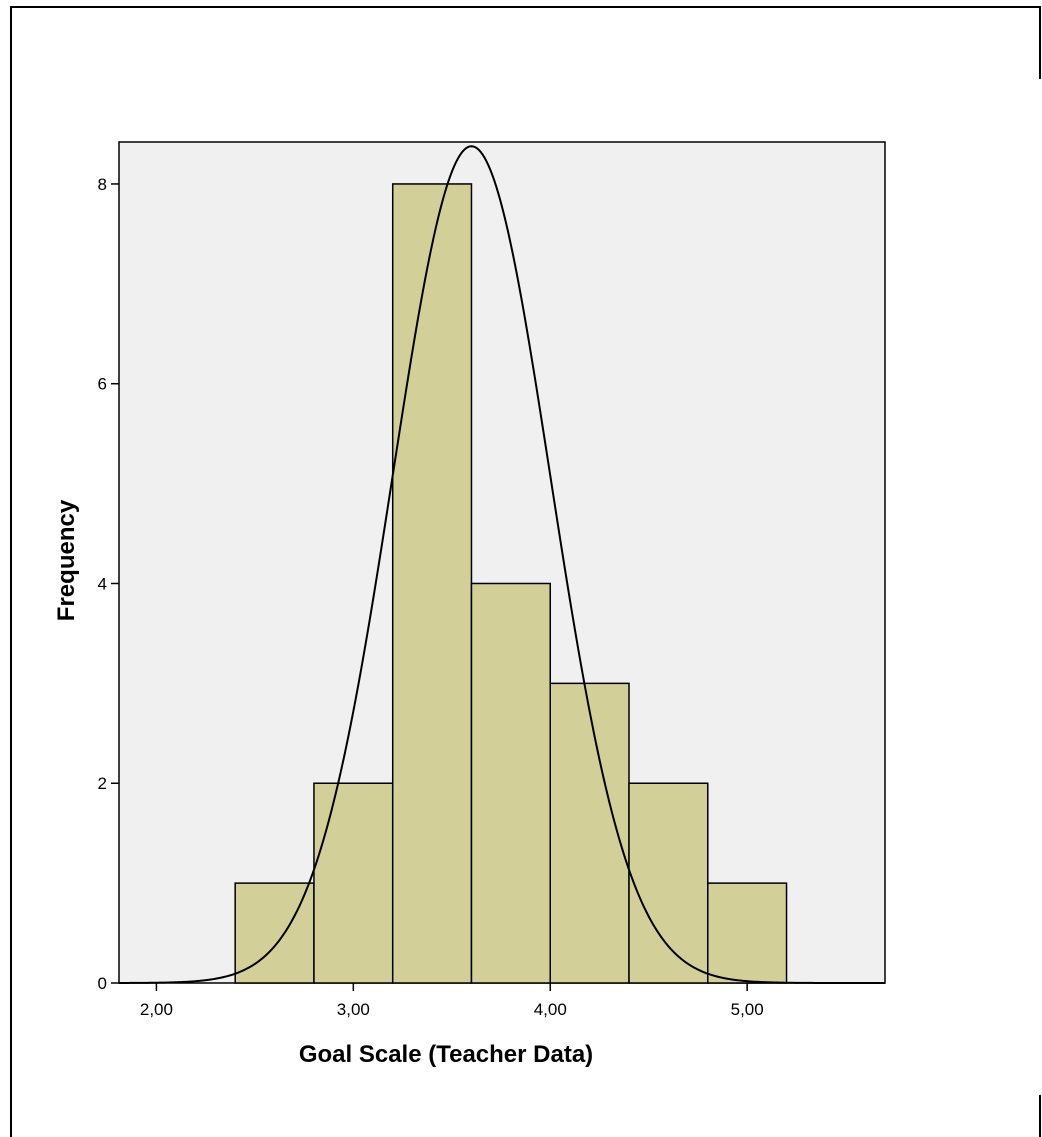 This screenshot has height=1137, width=1042. Describe the element at coordinates (156, 1009) in the screenshot. I see `x-tick-label: 2,00` at that location.